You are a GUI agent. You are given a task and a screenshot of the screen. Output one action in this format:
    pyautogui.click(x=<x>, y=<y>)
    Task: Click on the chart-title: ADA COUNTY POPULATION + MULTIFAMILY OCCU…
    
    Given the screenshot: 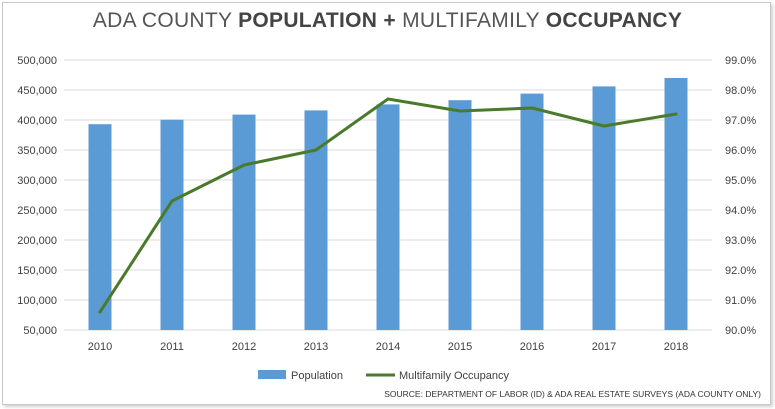 What is the action you would take?
    pyautogui.click(x=387, y=21)
    